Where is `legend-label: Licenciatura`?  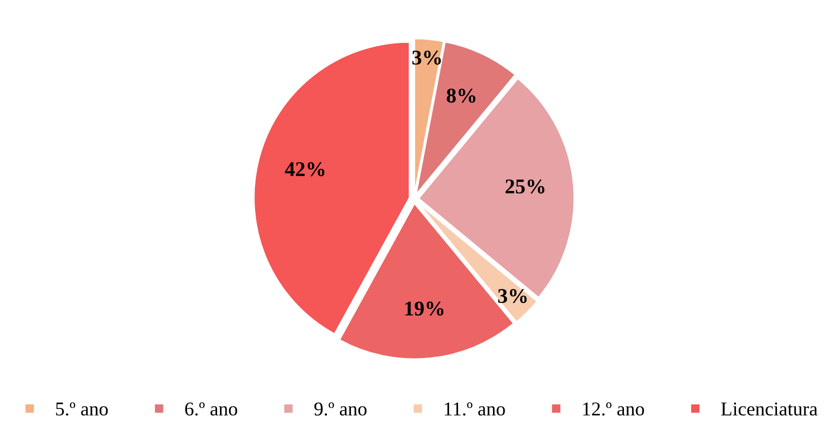
legend-label: Licenciatura is located at coordinates (769, 409).